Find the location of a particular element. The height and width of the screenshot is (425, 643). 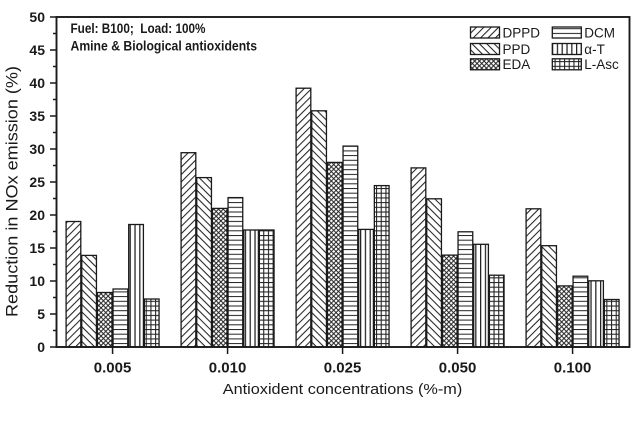

svg-text: 40 is located at coordinates (37, 83).